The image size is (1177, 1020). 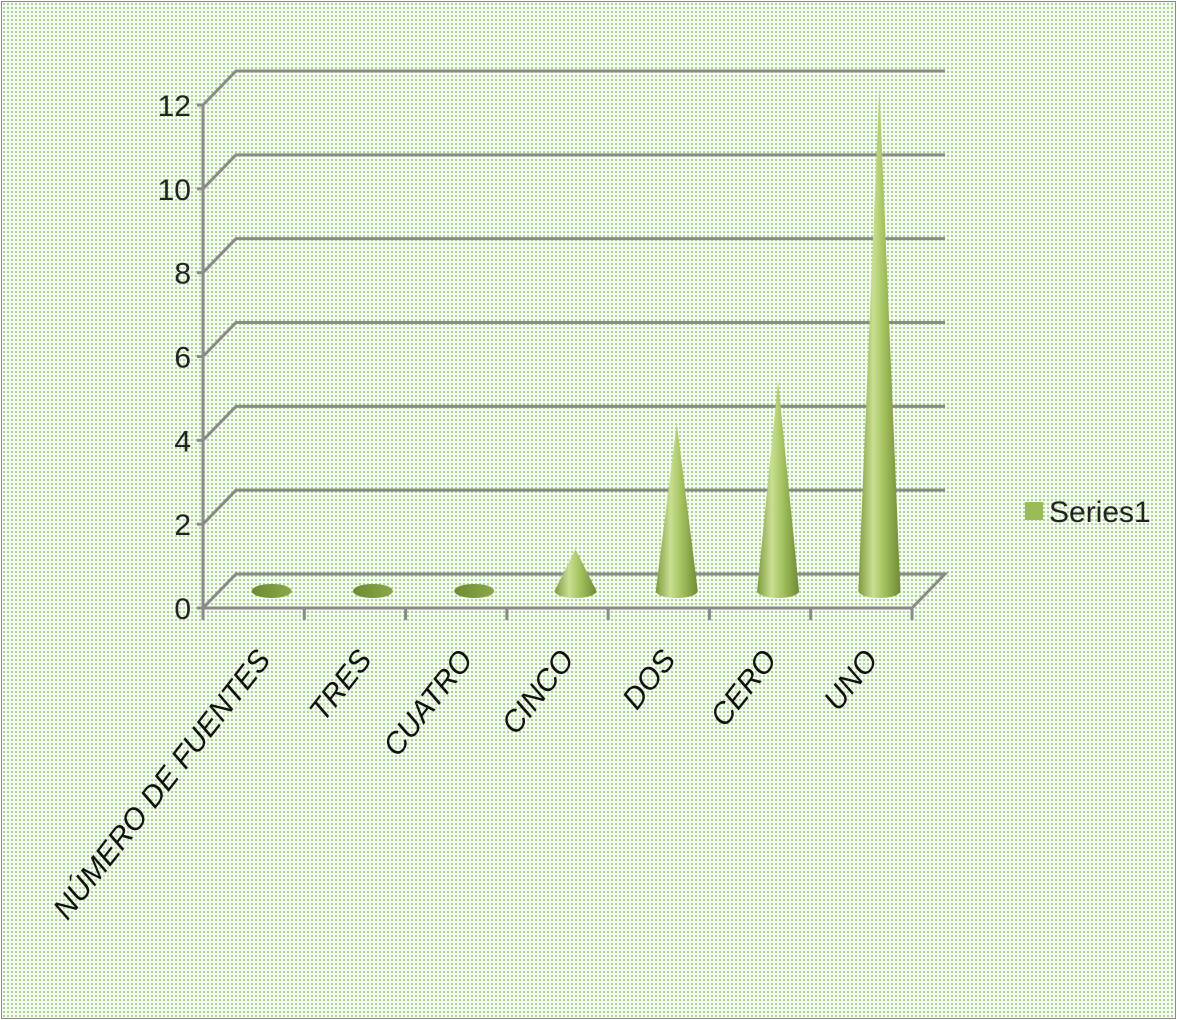 I want to click on y-tick-label: 2, so click(x=182, y=525).